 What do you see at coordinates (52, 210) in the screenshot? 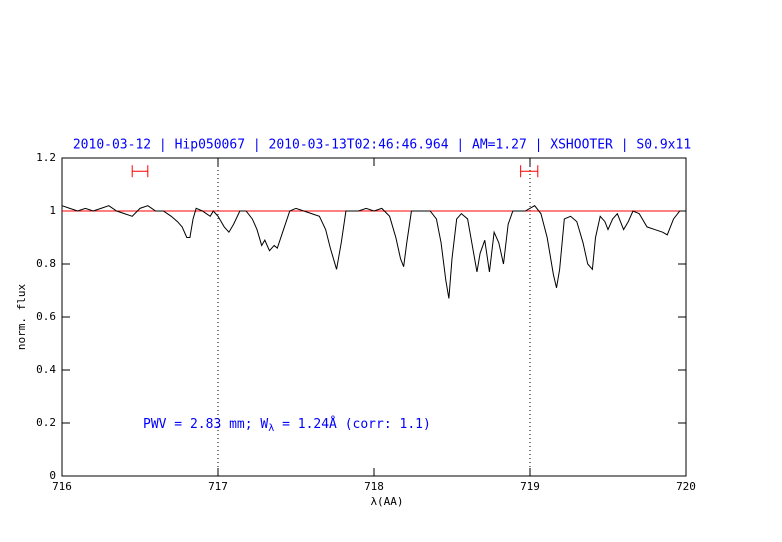
I see `y-tick-label: 1` at bounding box center [52, 210].